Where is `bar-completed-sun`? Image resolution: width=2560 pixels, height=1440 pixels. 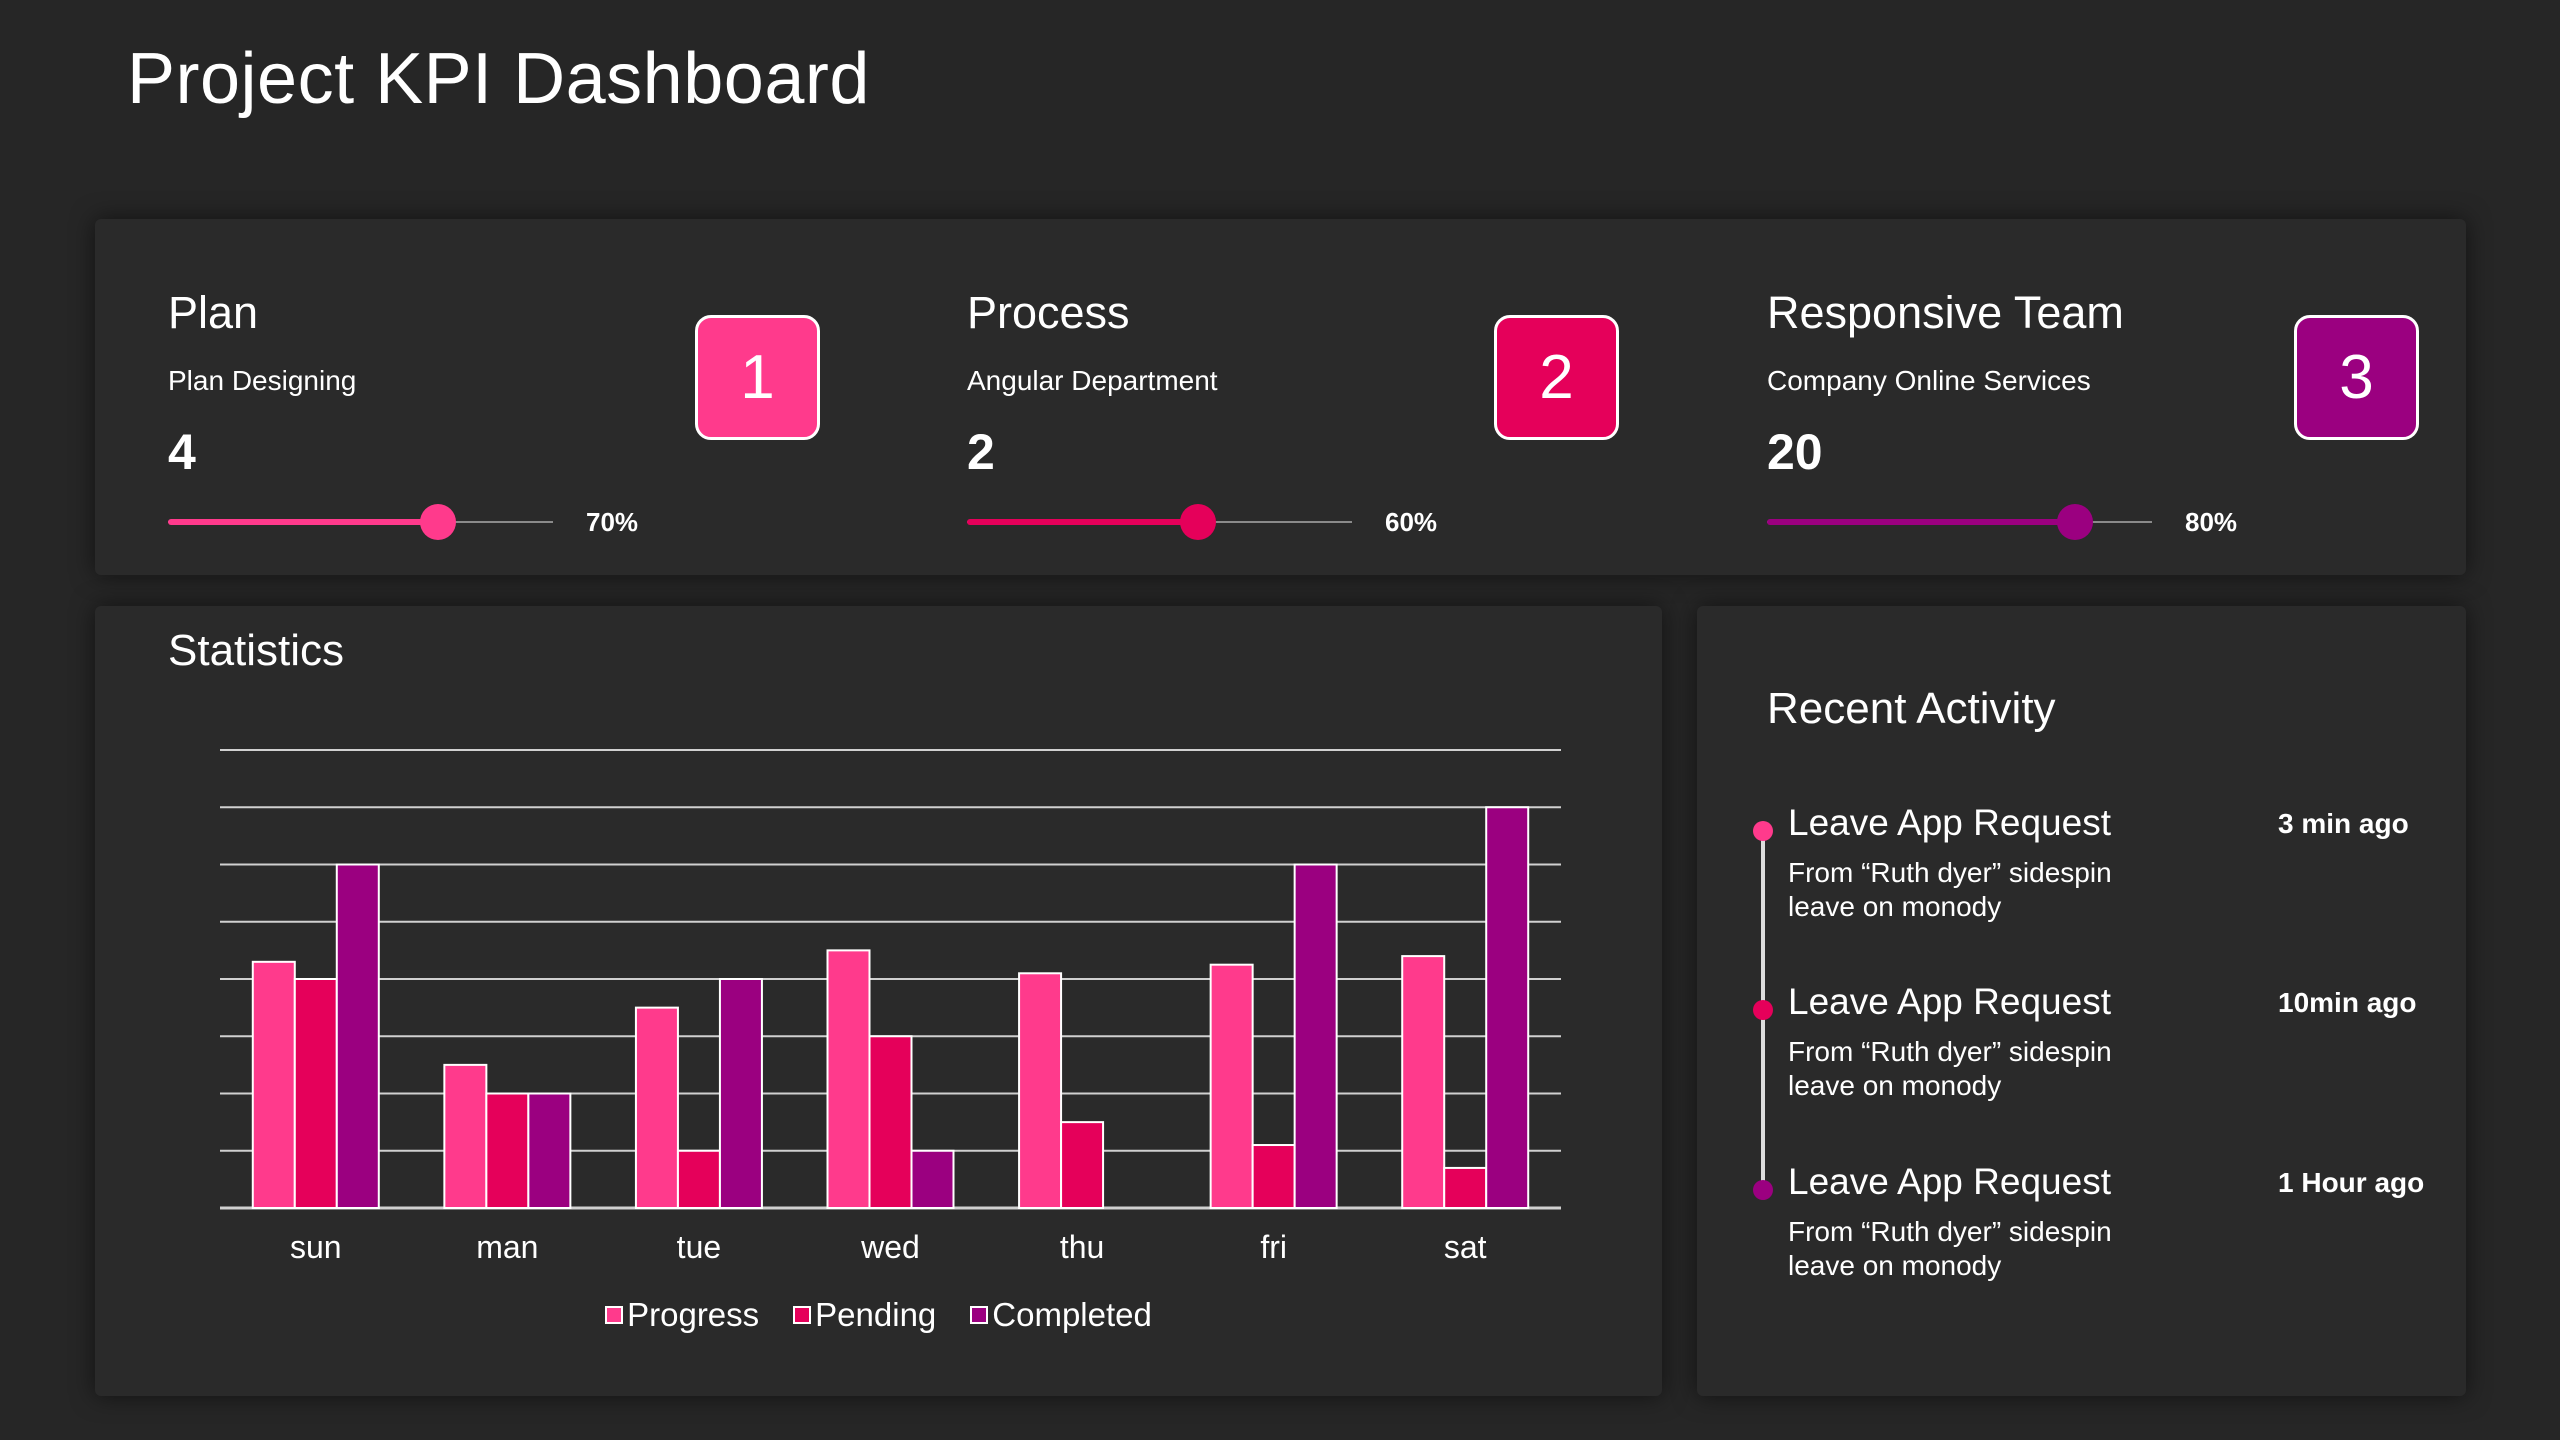
bar-completed-sun is located at coordinates (357, 1036).